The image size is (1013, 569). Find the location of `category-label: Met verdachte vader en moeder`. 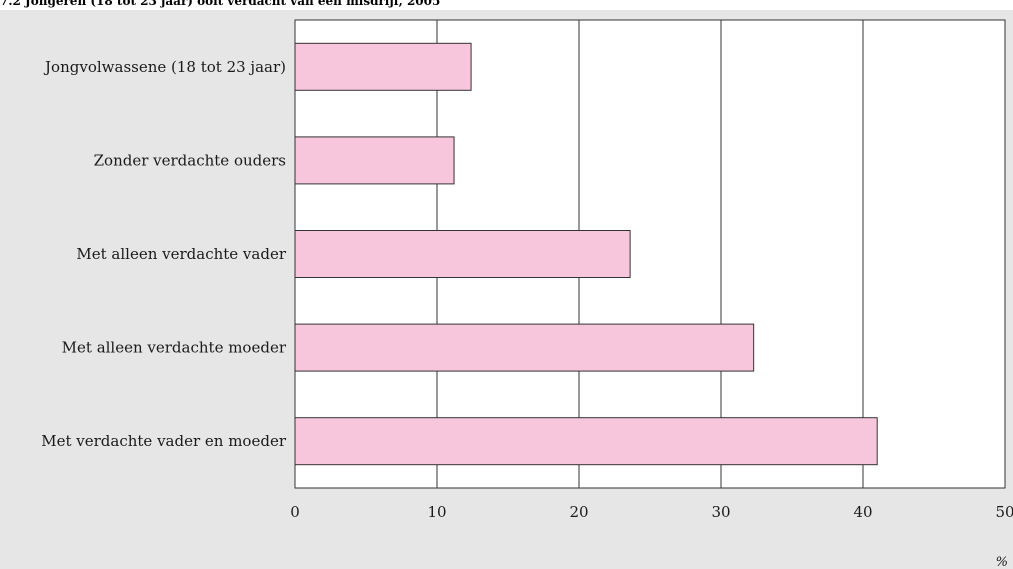

category-label: Met verdachte vader en moeder is located at coordinates (164, 441).